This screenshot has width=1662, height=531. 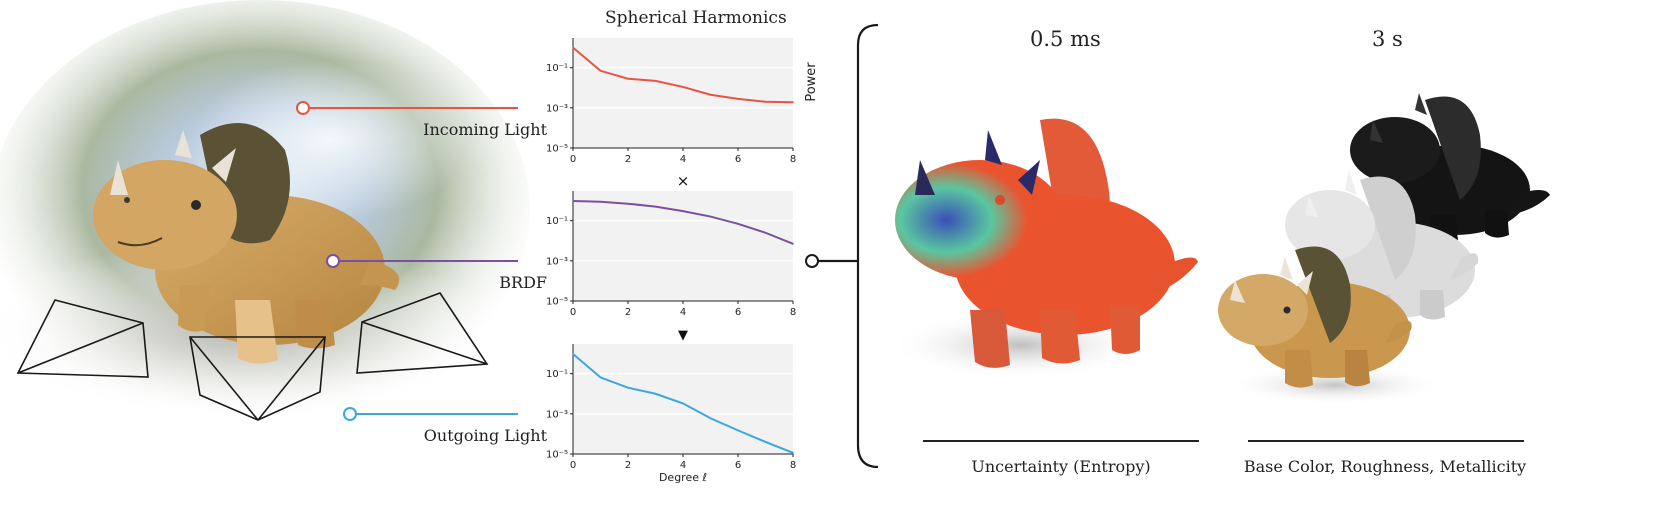 What do you see at coordinates (303, 108) in the screenshot?
I see `incoming-light-marker` at bounding box center [303, 108].